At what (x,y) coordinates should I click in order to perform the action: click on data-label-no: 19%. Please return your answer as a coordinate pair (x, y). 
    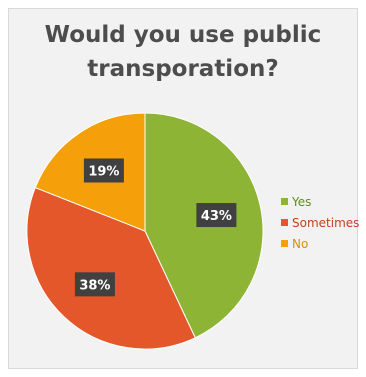
    Looking at the image, I should click on (103, 170).